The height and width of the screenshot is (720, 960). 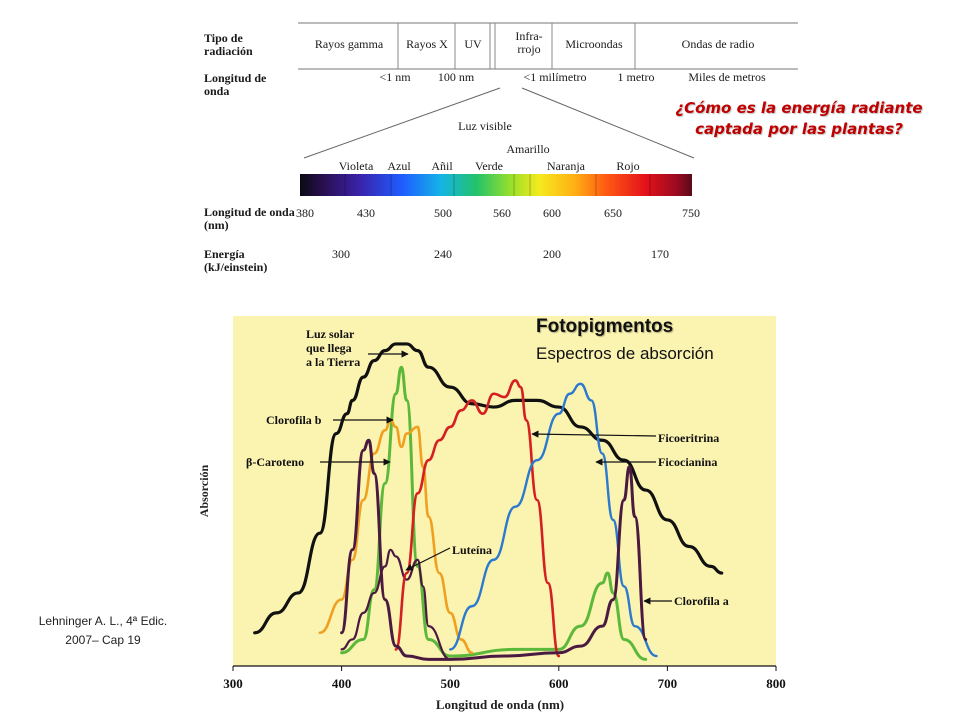 What do you see at coordinates (275, 462) in the screenshot?
I see `beta-carotene-label: β-Caroteno` at bounding box center [275, 462].